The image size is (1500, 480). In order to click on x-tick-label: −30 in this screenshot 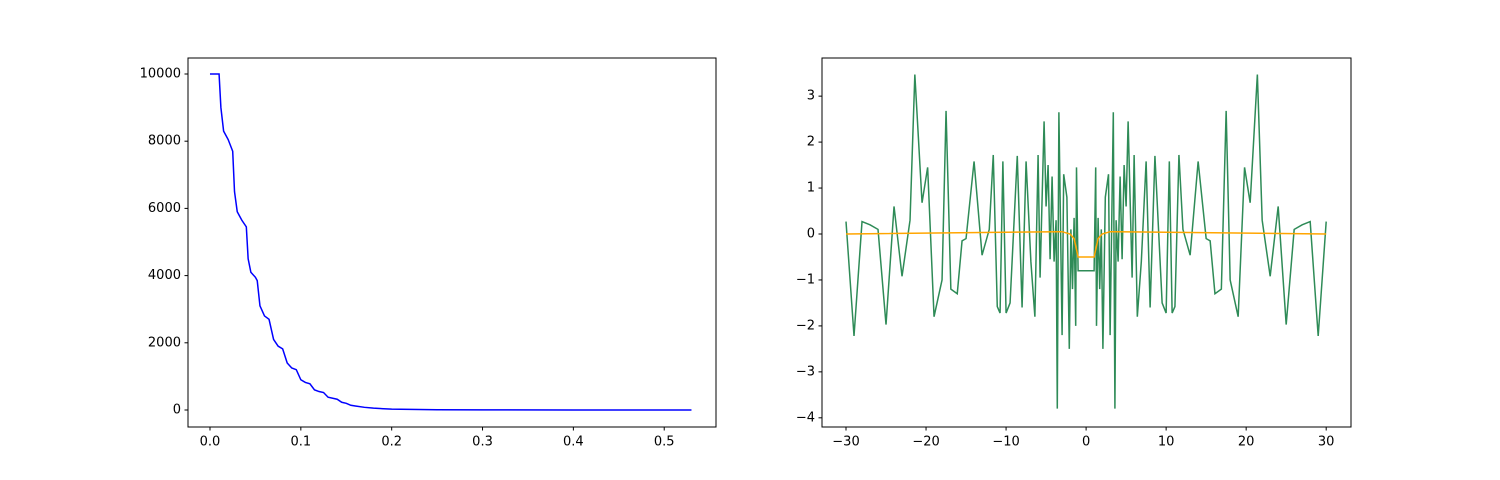, I will do `click(845, 442)`.